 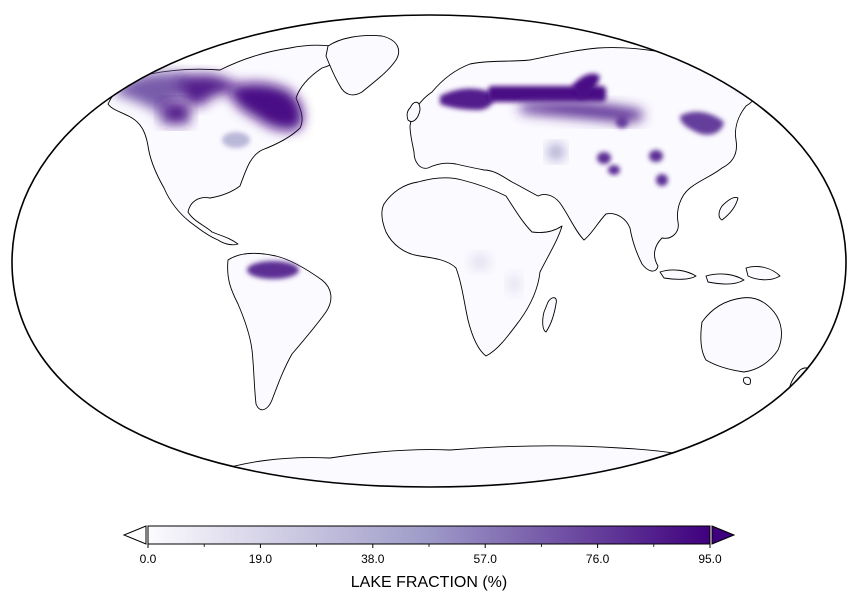 I want to click on madagascar, so click(x=549, y=315).